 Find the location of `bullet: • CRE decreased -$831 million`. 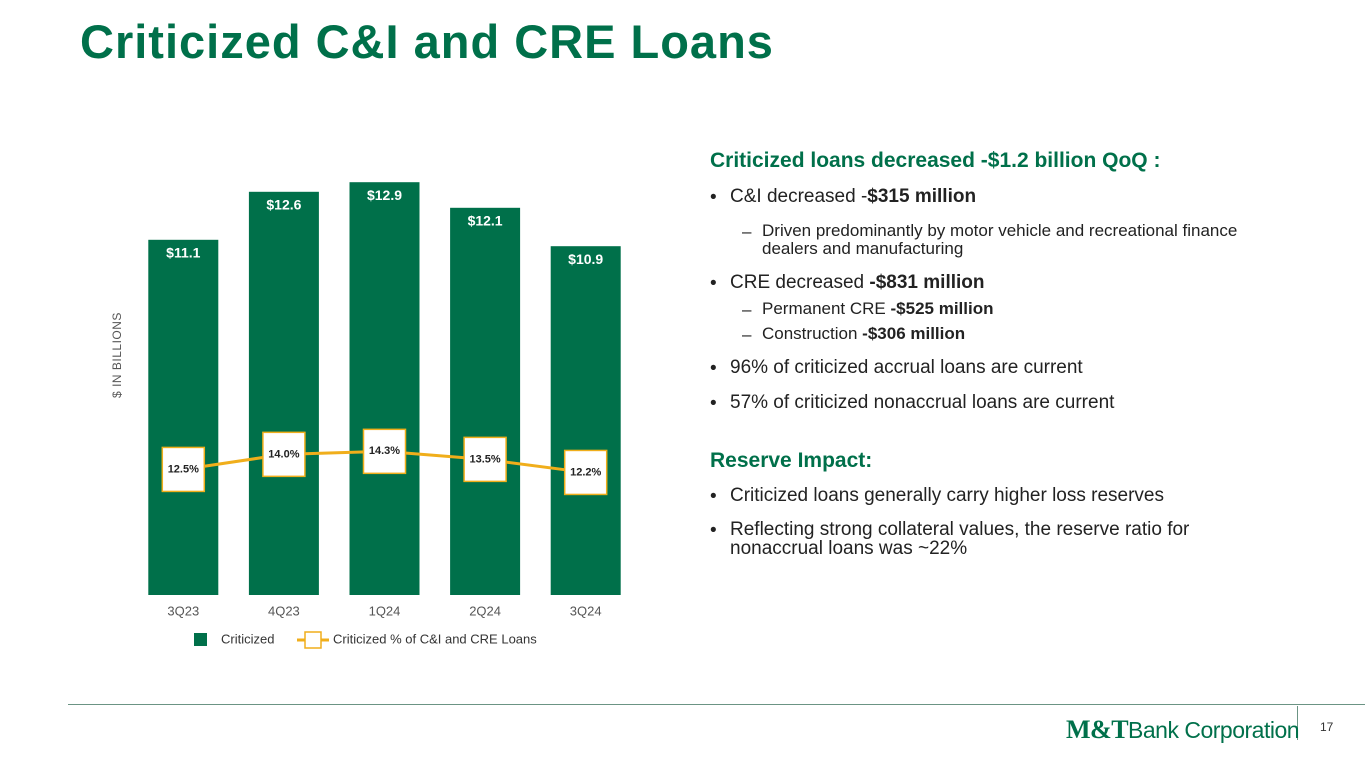

bullet: • CRE decreased -$831 million is located at coordinates (847, 283).